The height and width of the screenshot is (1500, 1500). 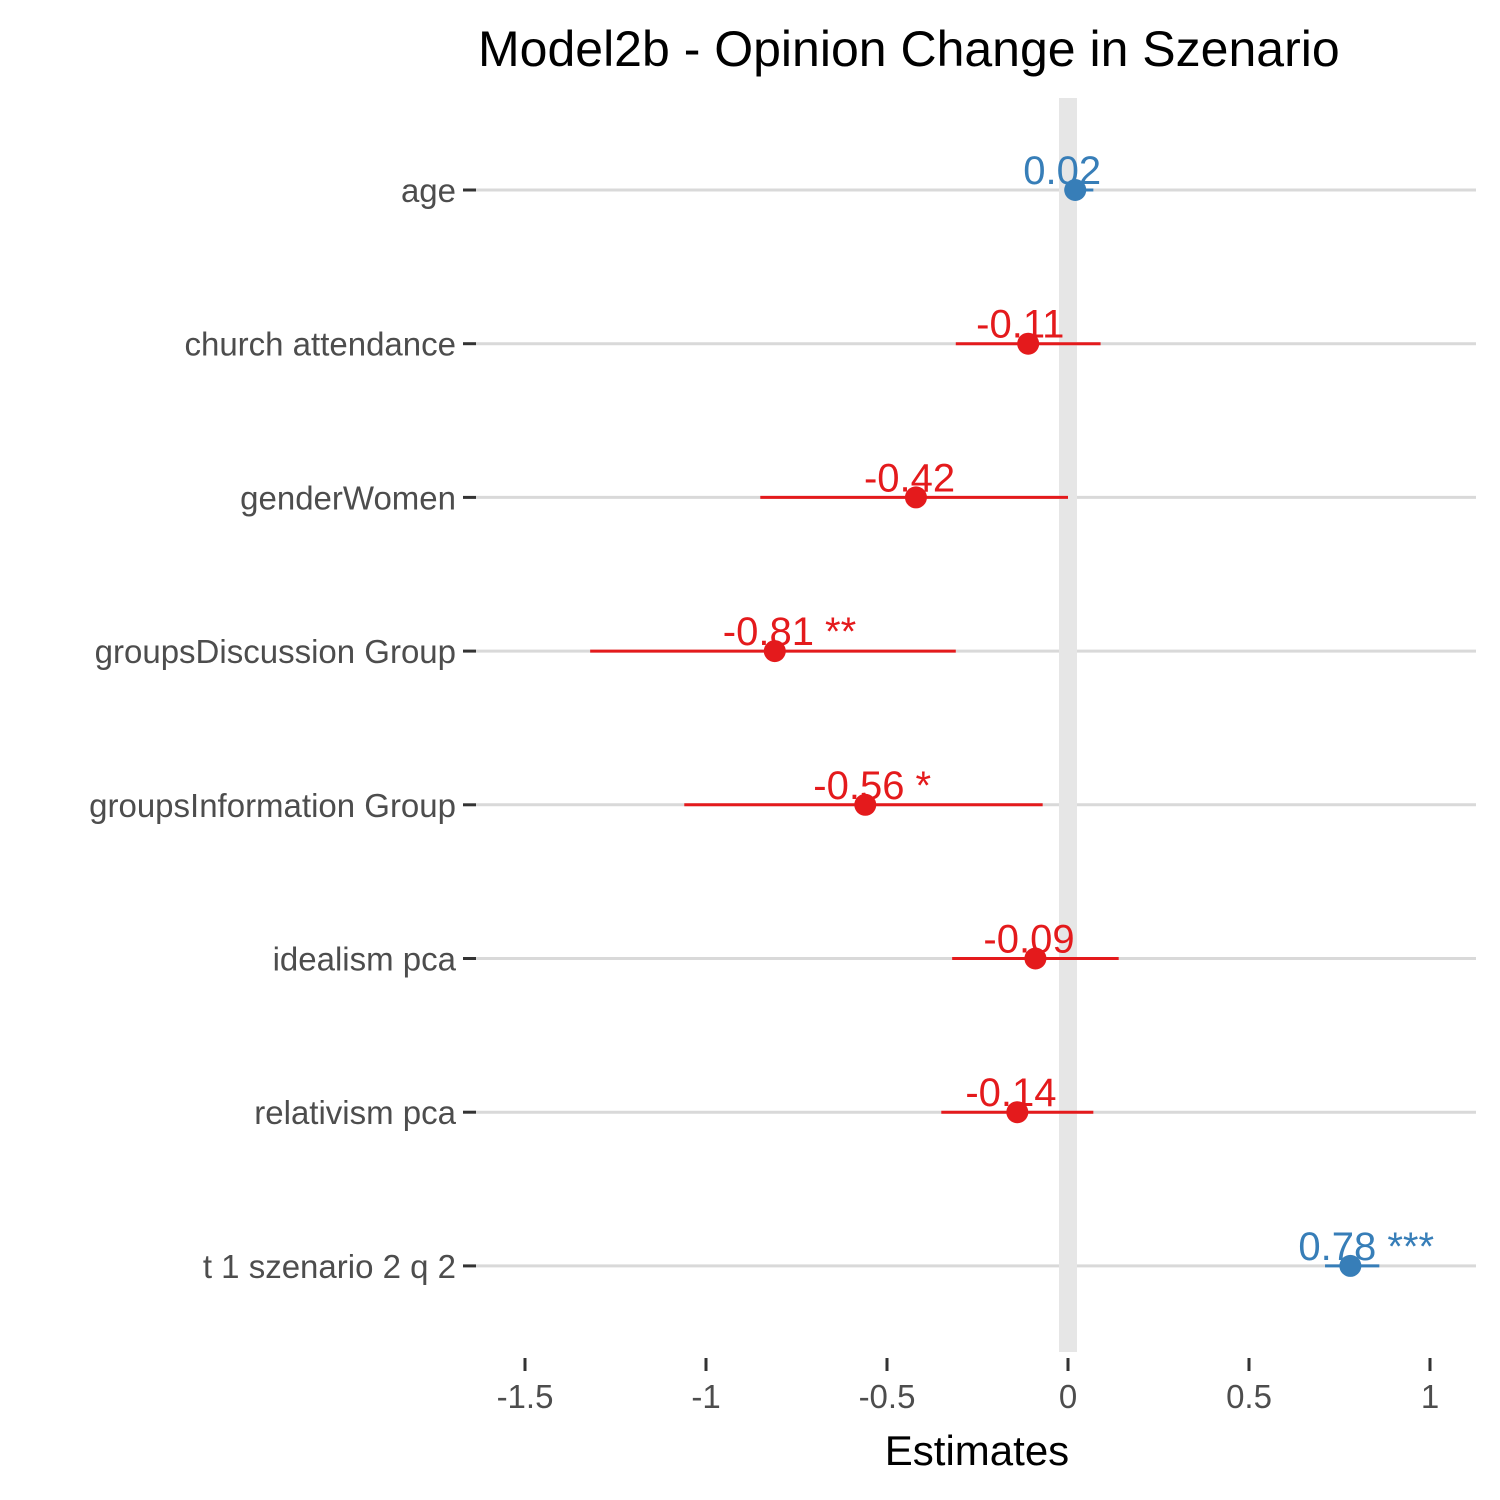 I want to click on y-axis-label: genderWomen, so click(x=348, y=497).